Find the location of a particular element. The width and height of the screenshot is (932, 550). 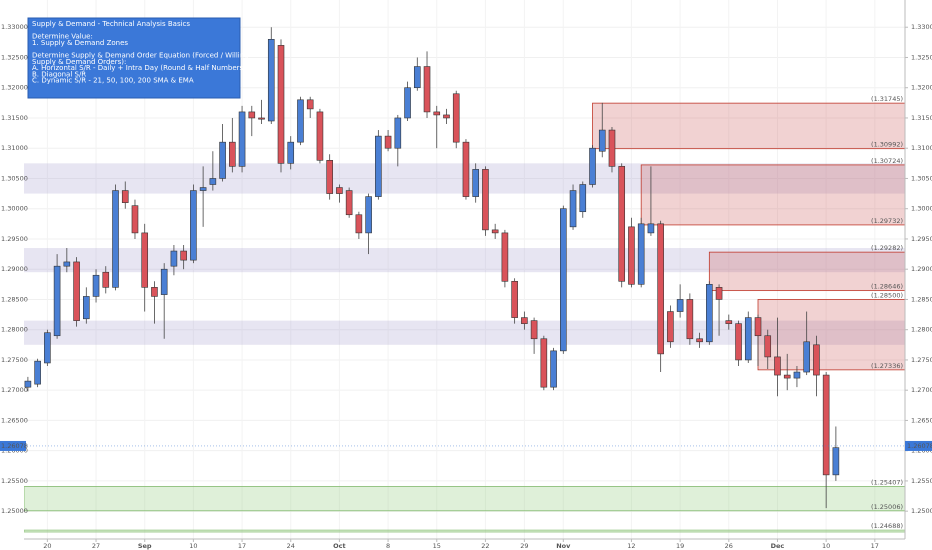

level-label: (1.24688) is located at coordinates (887, 526).